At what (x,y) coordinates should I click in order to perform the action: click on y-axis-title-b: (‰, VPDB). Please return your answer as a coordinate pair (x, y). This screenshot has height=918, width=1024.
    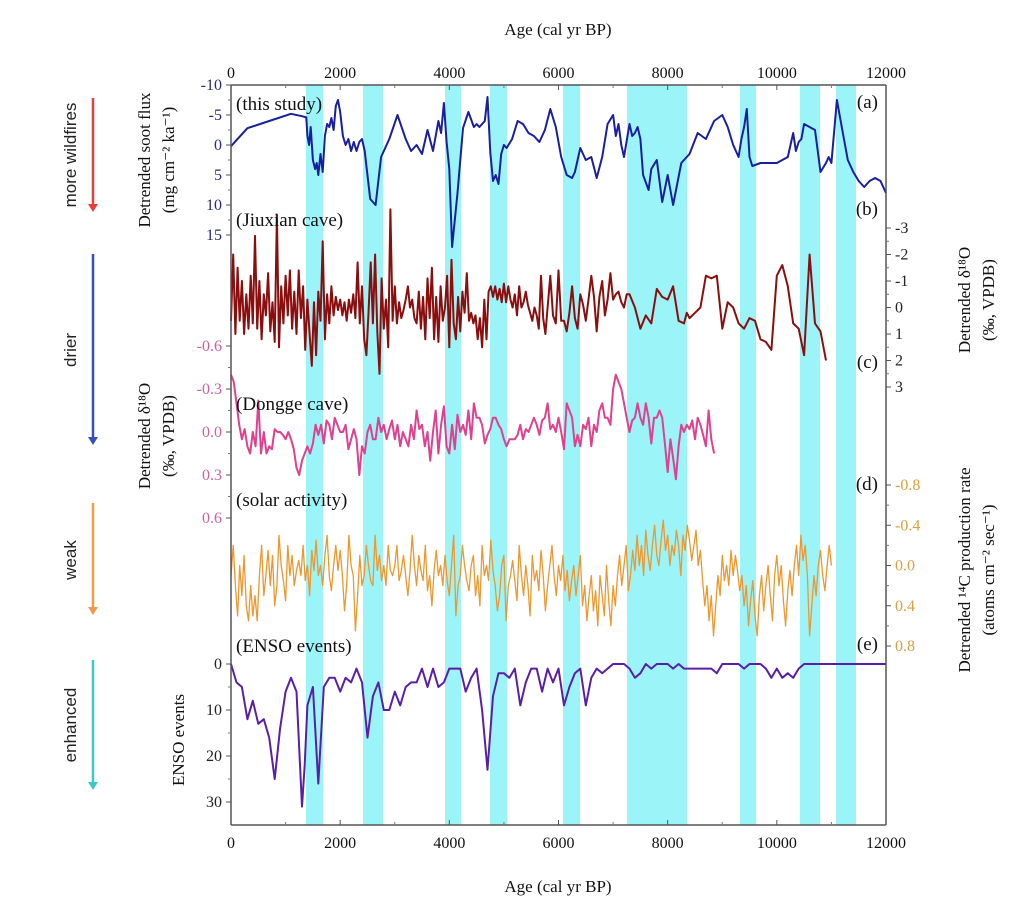
    Looking at the image, I should click on (988, 300).